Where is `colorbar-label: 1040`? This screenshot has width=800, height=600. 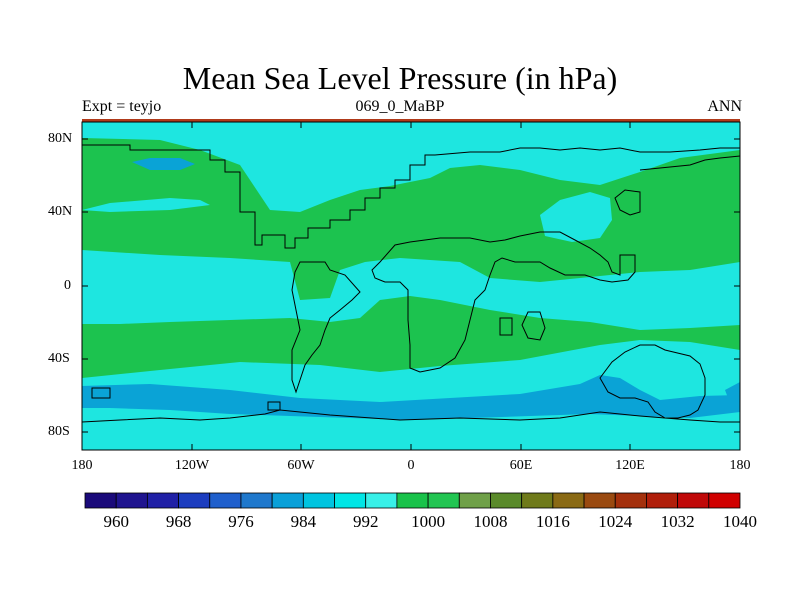 colorbar-label: 1040 is located at coordinates (740, 521).